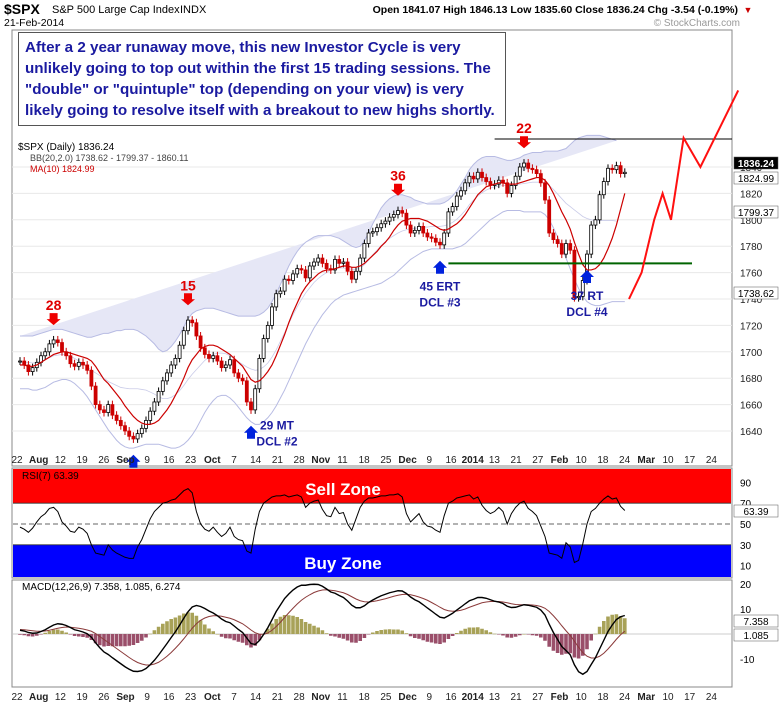  What do you see at coordinates (440, 287) in the screenshot?
I see `cycle-bottom-label: 45 ERT` at bounding box center [440, 287].